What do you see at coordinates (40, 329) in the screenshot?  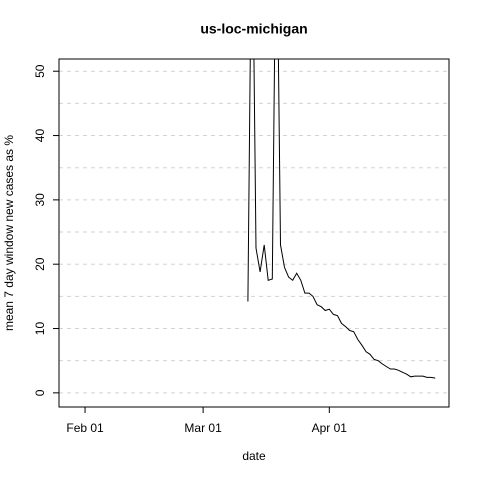 I see `y-tick-label: 10` at bounding box center [40, 329].